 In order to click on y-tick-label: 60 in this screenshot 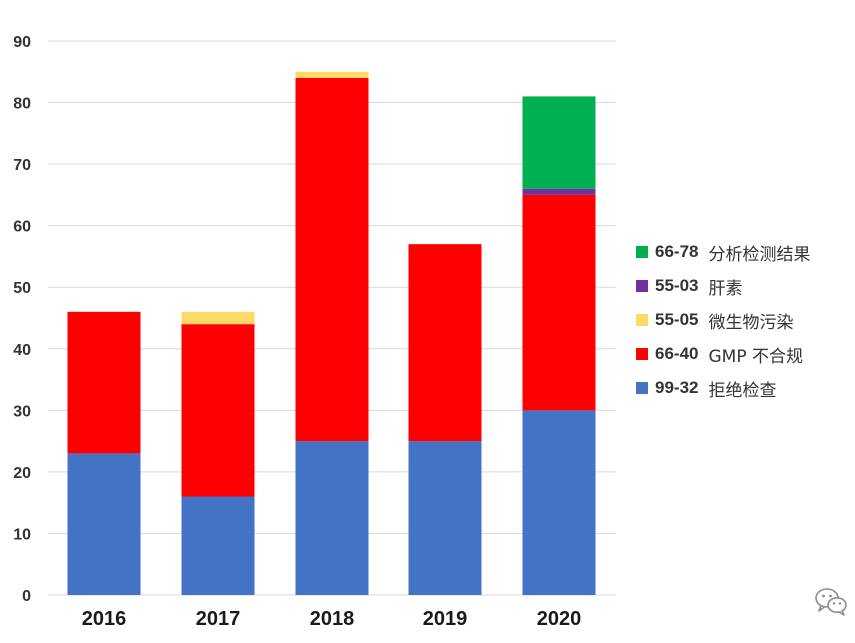, I will do `click(22, 227)`.